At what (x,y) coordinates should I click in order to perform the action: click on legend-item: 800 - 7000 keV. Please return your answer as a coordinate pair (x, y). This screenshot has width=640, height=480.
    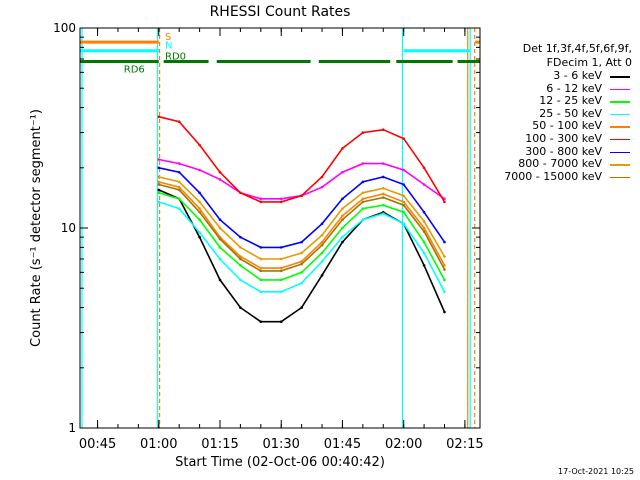
    Looking at the image, I should click on (547, 164).